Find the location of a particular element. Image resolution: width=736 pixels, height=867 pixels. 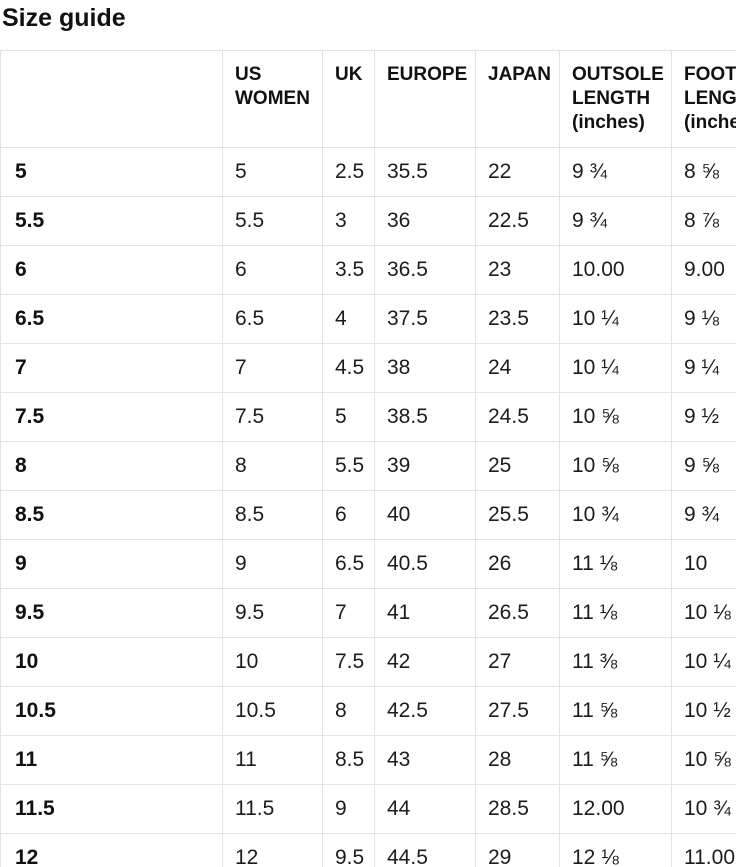

cell-europe: 38 is located at coordinates (425, 368).